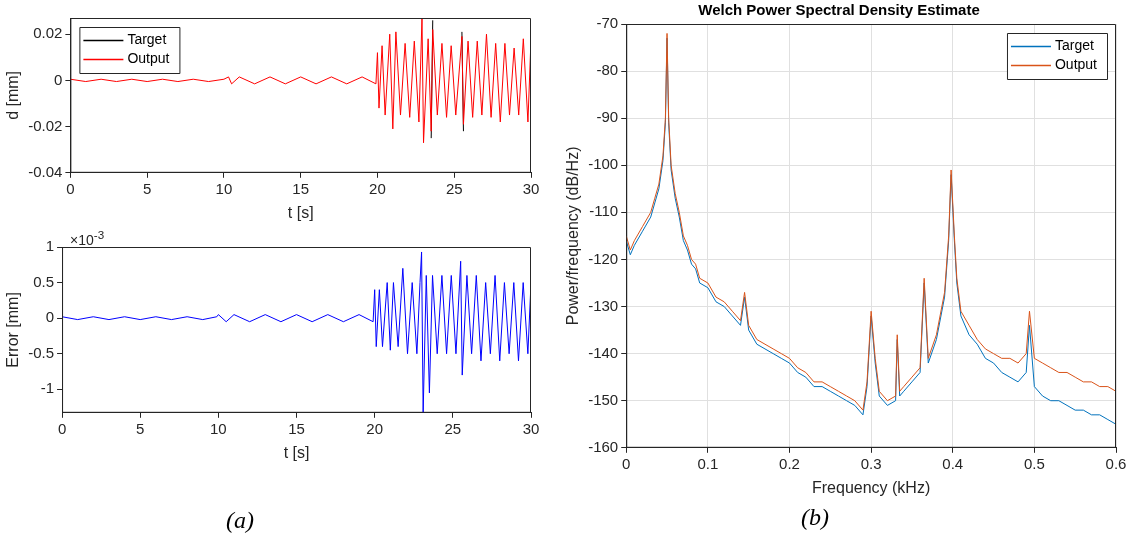 This screenshot has height=538, width=1132. Describe the element at coordinates (50, 246) in the screenshot. I see `y-tick-label: 1` at that location.